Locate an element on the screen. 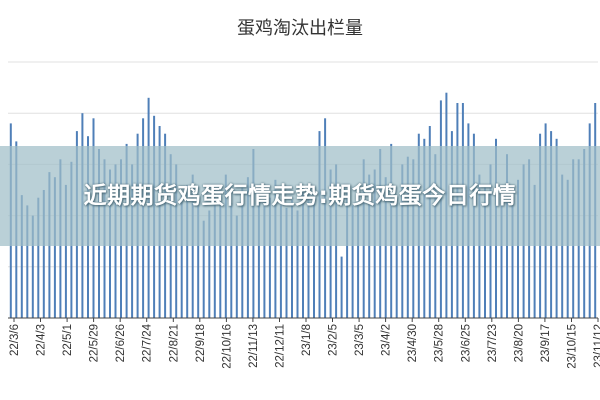 This screenshot has width=600, height=400. x-tick-label: 22/8/21 is located at coordinates (174, 343).